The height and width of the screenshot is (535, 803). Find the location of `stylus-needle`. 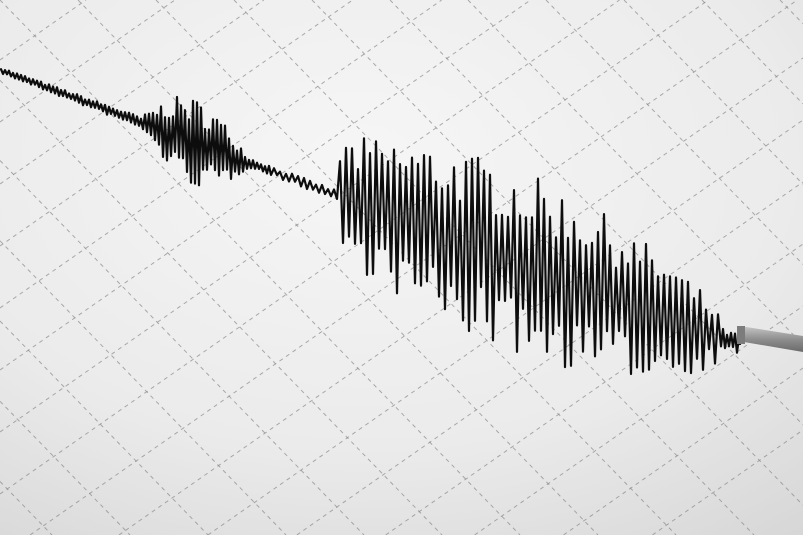

stylus-needle is located at coordinates (770, 339).